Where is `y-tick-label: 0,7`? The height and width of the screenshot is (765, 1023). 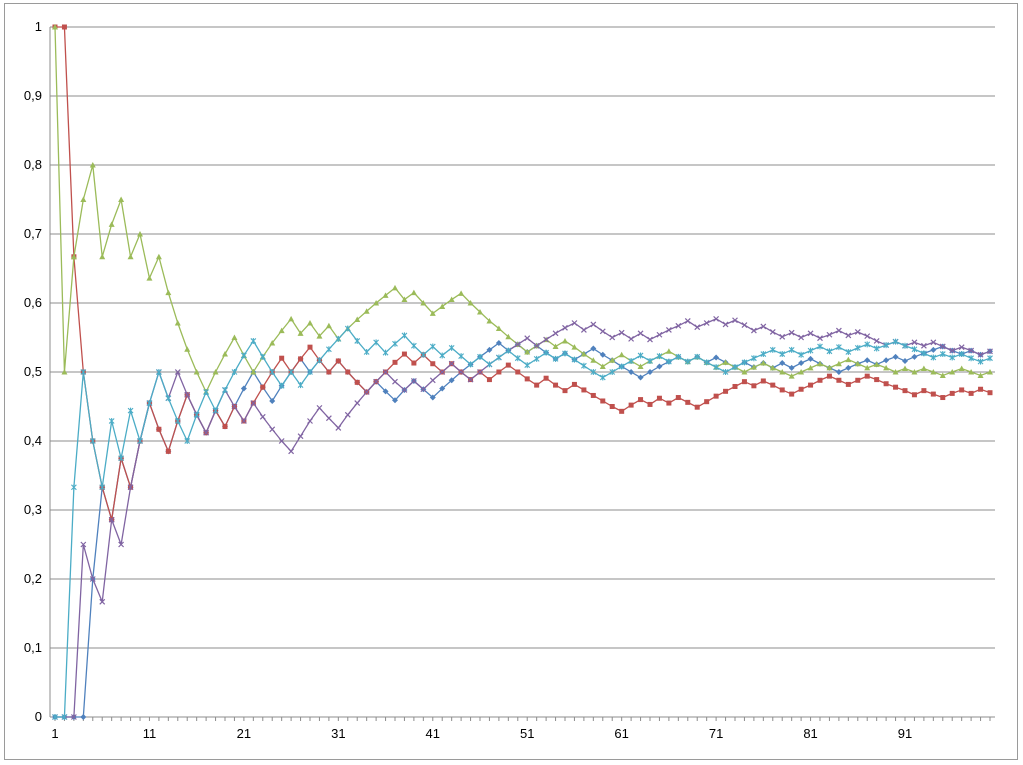
y-tick-label: 0,7 is located at coordinates (33, 233).